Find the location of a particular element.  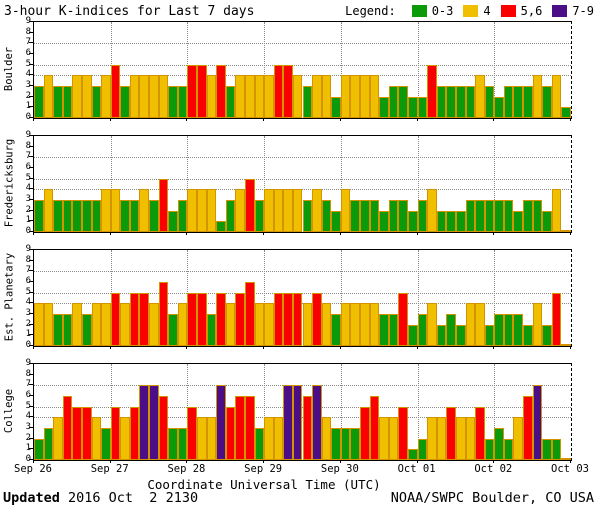

legend-item: 0-3 is located at coordinates (432, 11).